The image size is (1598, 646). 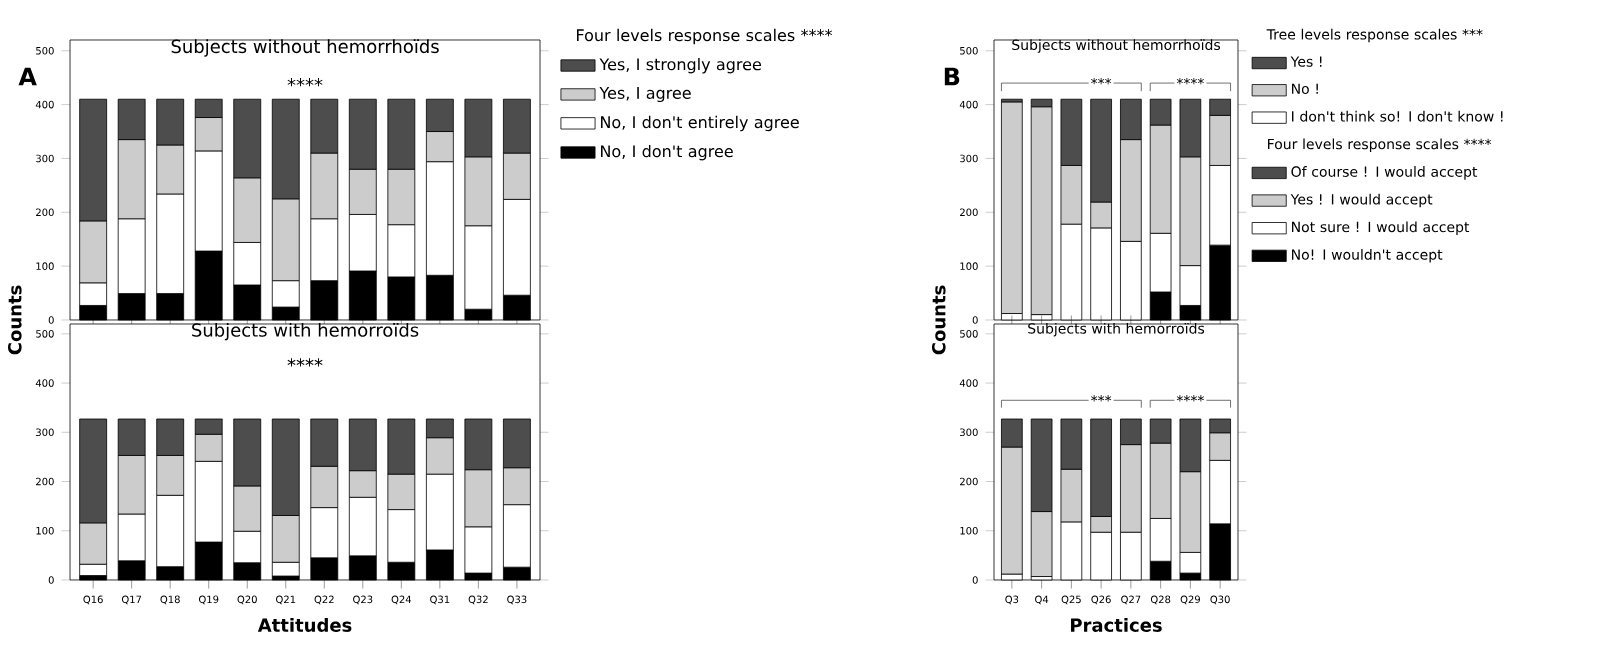 I want to click on legend-label: Yes, I strongly agree, so click(x=680, y=65).